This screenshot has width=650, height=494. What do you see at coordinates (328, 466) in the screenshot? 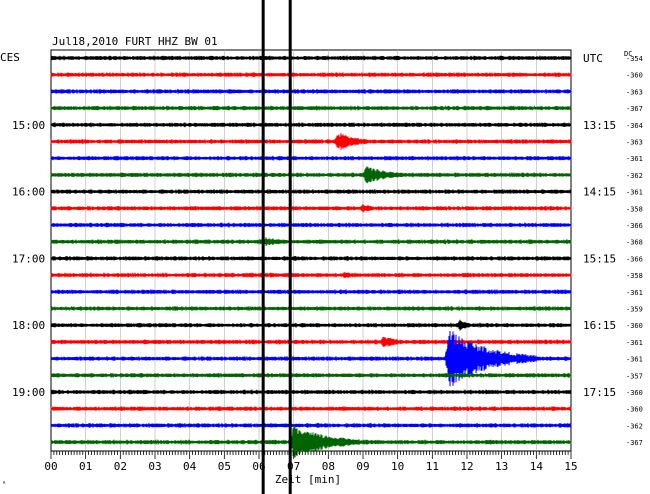
I see `x-tick-label: 08` at bounding box center [328, 466].